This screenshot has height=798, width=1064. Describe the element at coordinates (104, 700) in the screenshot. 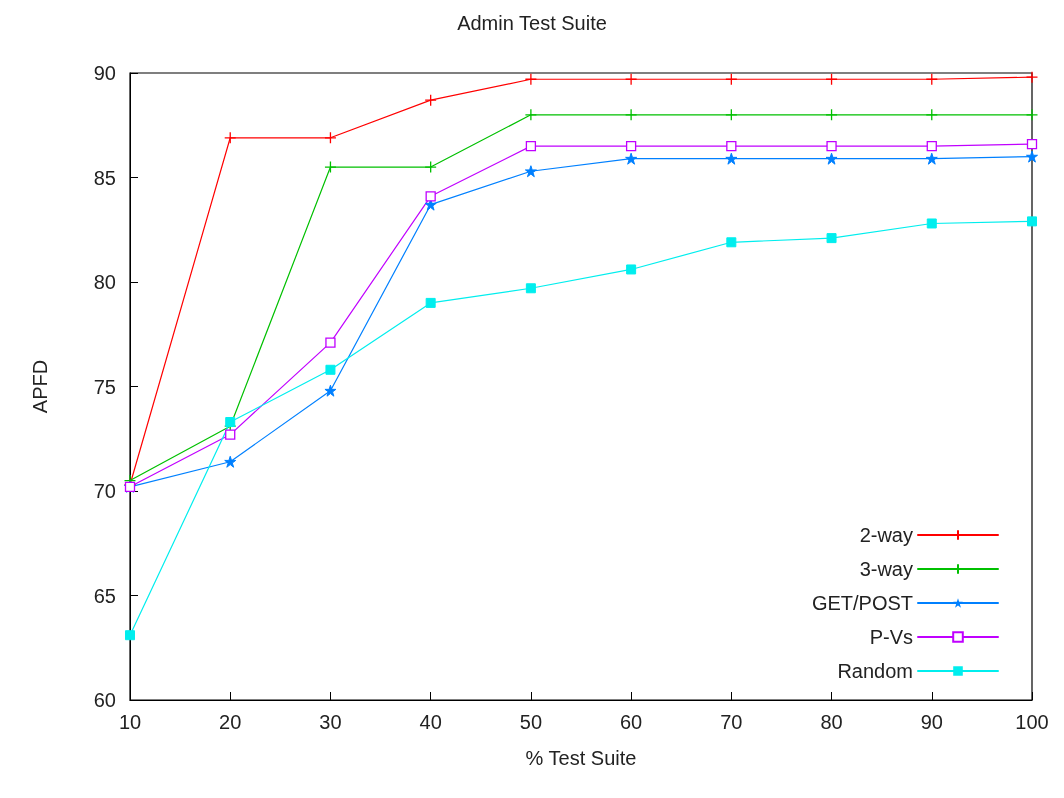

I see `y-tick-label: 60` at that location.